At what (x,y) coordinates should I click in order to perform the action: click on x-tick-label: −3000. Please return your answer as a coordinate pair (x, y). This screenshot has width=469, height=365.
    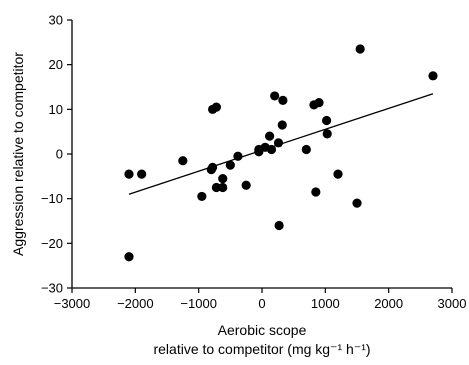
    Looking at the image, I should click on (72, 303).